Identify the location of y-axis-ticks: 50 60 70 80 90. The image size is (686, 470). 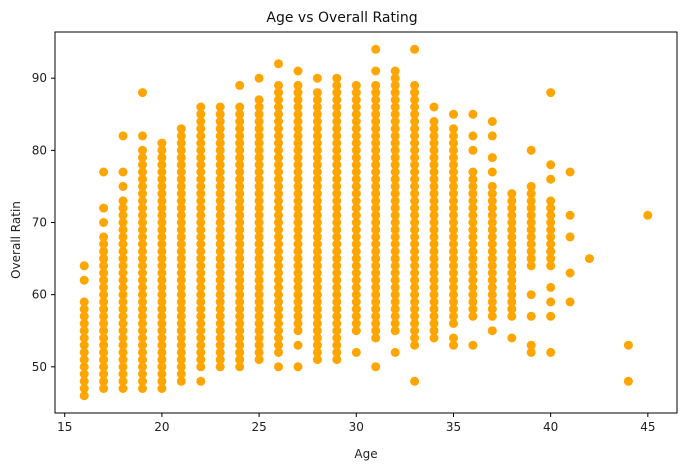
(43, 222).